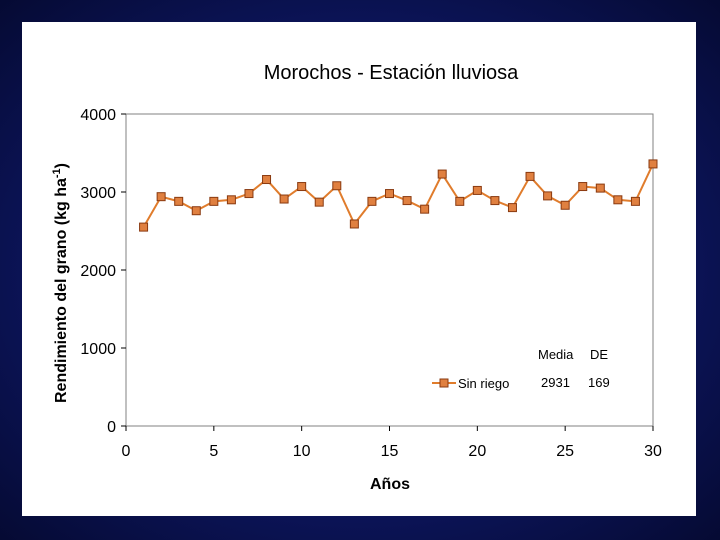 The image size is (720, 540). I want to click on stats-value-de: 169, so click(599, 382).